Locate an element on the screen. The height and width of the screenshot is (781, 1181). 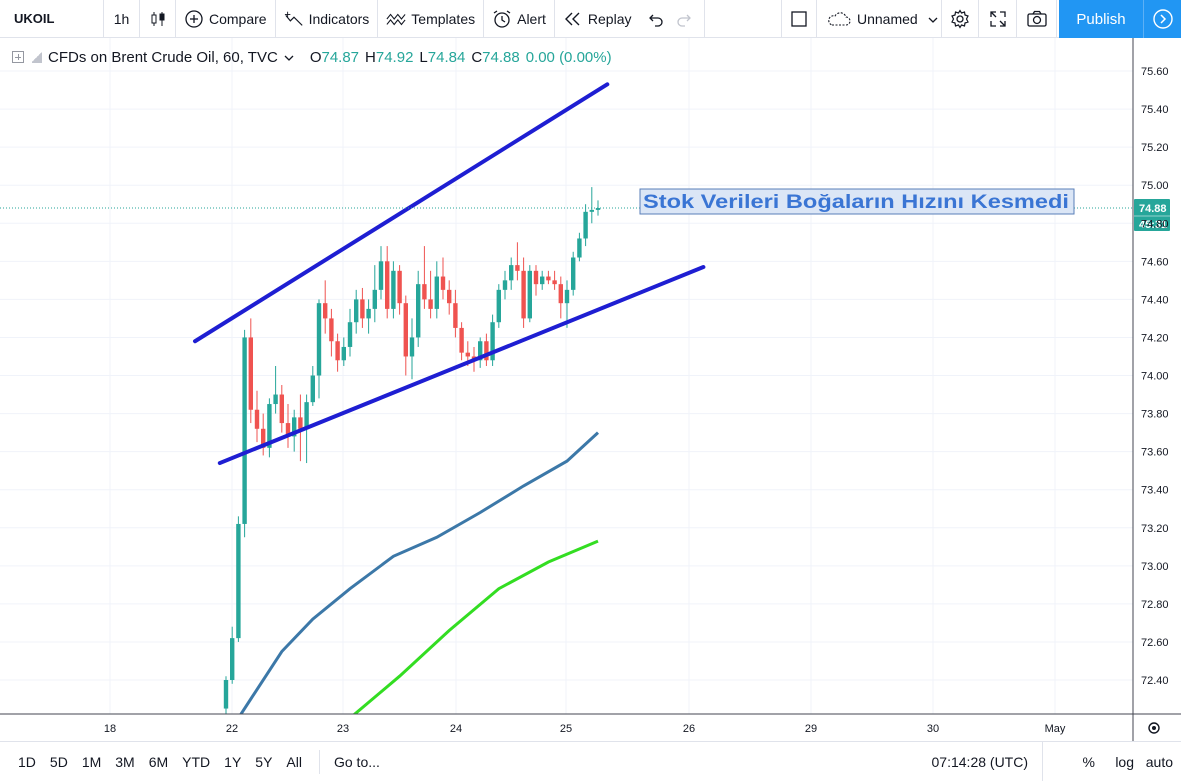
redo-icon is located at coordinates (683, 20).